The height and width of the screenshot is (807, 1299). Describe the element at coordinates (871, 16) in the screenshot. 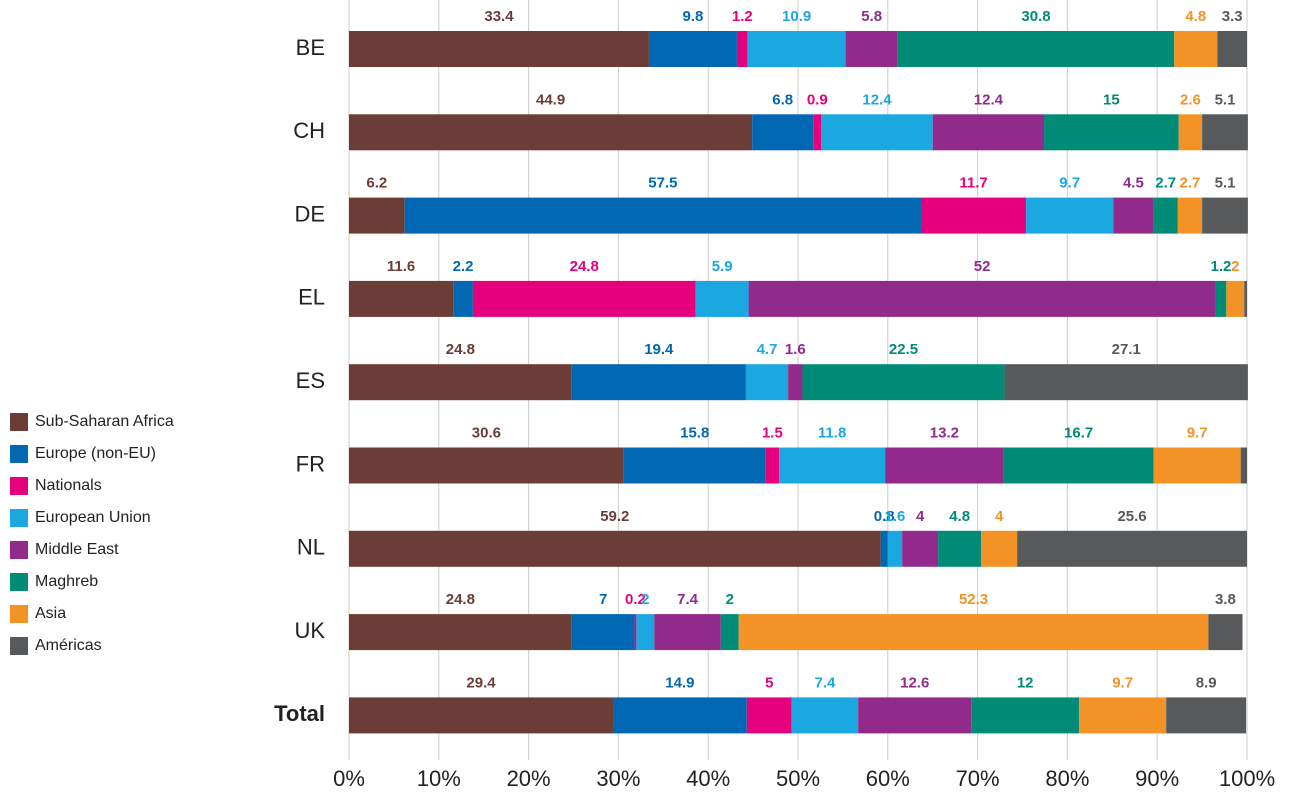

I see `data-label: 5.8` at that location.